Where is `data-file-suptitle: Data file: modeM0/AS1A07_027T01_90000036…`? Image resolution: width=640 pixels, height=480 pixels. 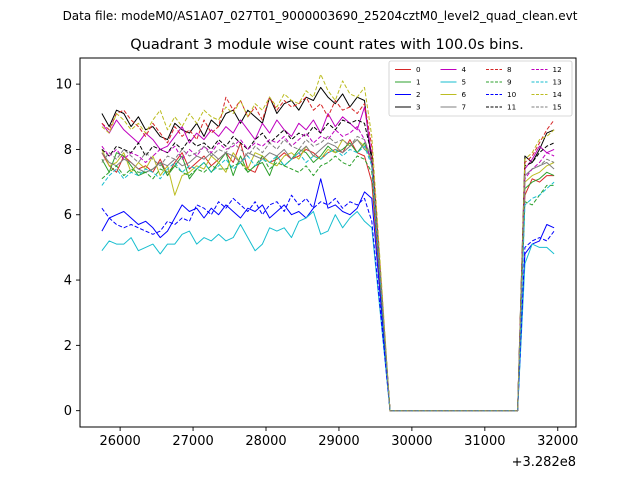
data-file-suptitle: Data file: modeM0/AS1A07_027T01_90000036… is located at coordinates (320, 16).